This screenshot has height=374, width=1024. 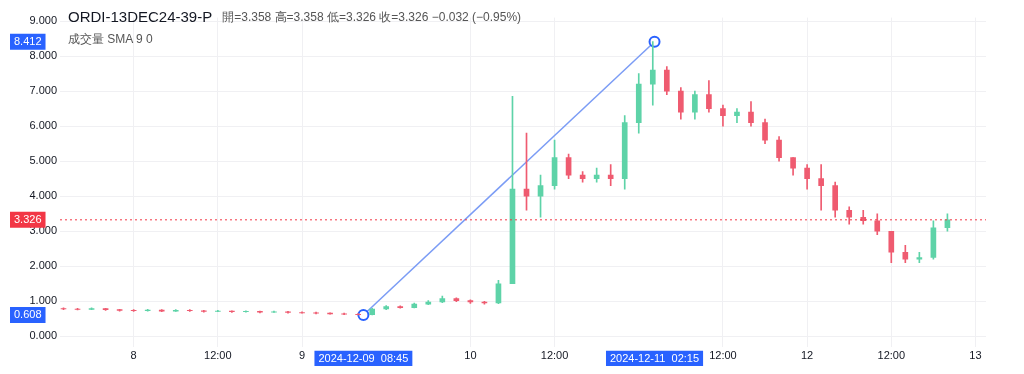 What do you see at coordinates (28, 314) in the screenshot?
I see `text: 0.608` at bounding box center [28, 314].